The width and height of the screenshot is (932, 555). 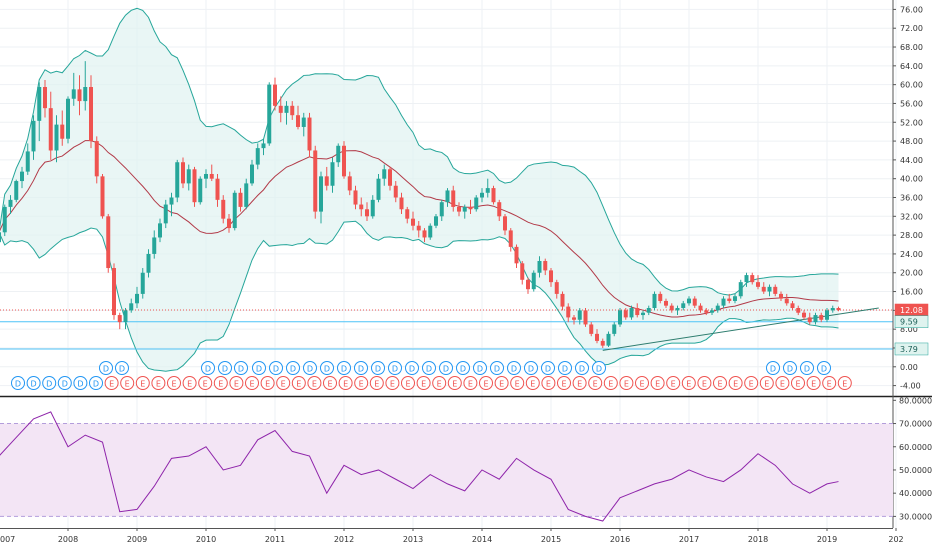 What do you see at coordinates (911, 273) in the screenshot?
I see `price-tick-label: 20.00` at bounding box center [911, 273].